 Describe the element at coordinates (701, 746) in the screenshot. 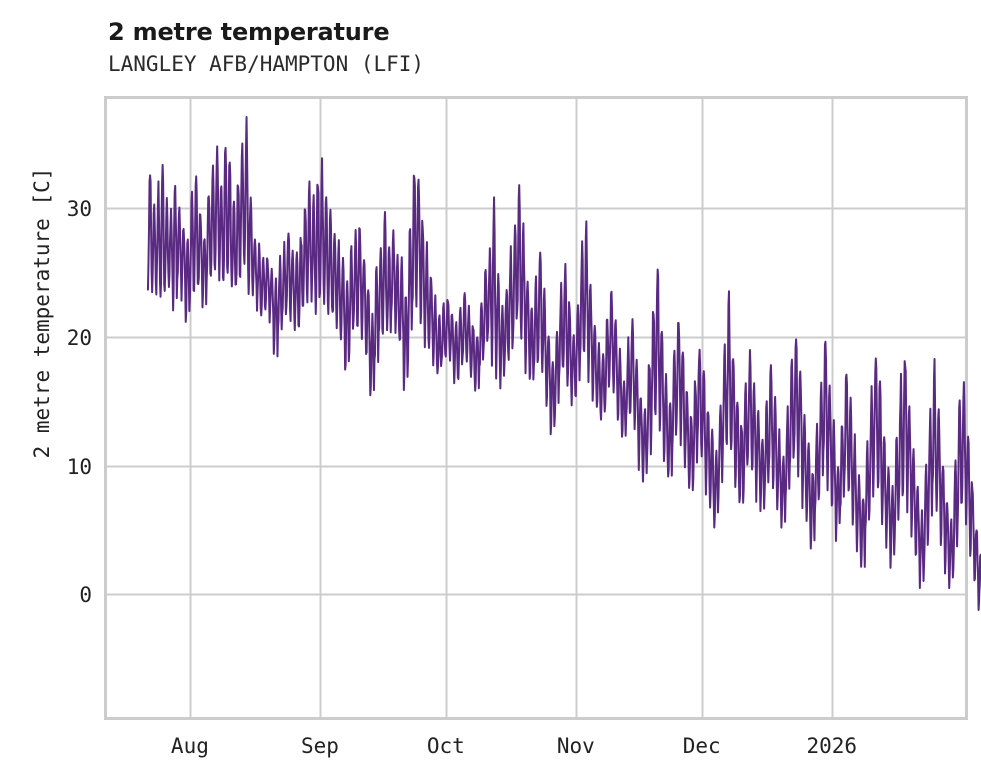

I see `x-axis-tick-label: Dec` at that location.